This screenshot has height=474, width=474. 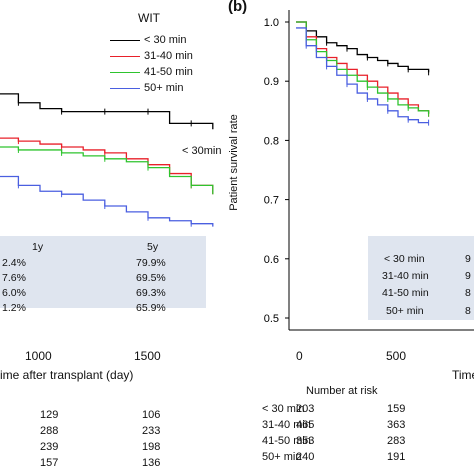 What do you see at coordinates (405, 293) in the screenshot?
I see `panel-b-table-cell: 41-50 min` at bounding box center [405, 293].